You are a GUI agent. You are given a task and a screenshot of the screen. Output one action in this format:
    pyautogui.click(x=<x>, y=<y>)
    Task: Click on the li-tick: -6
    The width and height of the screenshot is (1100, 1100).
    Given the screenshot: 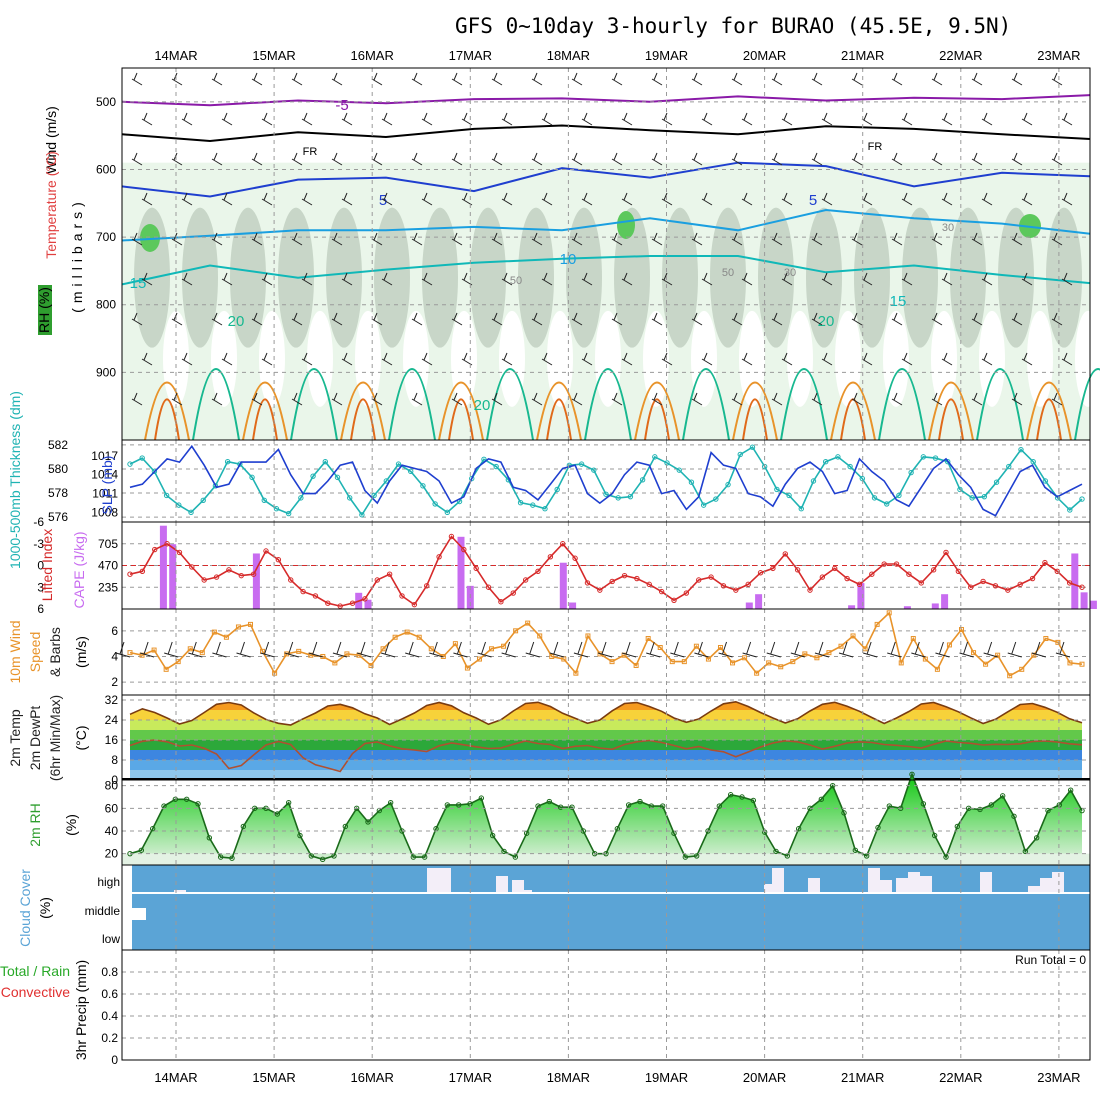 What is the action you would take?
    pyautogui.click(x=38, y=522)
    